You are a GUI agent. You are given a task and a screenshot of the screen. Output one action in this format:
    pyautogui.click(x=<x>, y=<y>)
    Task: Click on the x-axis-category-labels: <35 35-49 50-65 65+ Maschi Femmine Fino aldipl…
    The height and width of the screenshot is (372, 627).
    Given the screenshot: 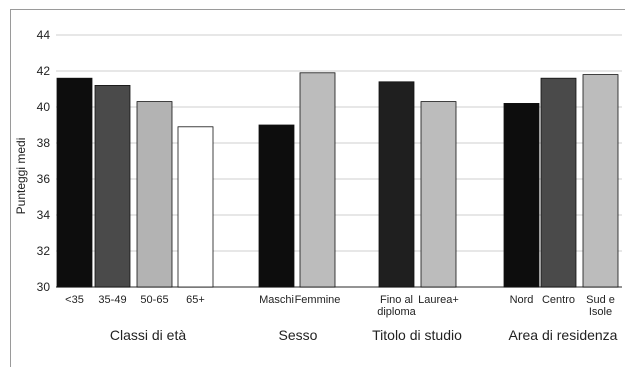 What is the action you would take?
    pyautogui.click(x=340, y=306)
    